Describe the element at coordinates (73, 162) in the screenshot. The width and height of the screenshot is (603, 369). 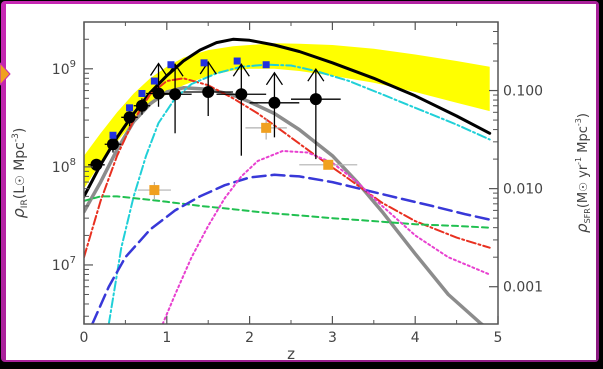
I see `y-left-tick-exp: 8` at that location.